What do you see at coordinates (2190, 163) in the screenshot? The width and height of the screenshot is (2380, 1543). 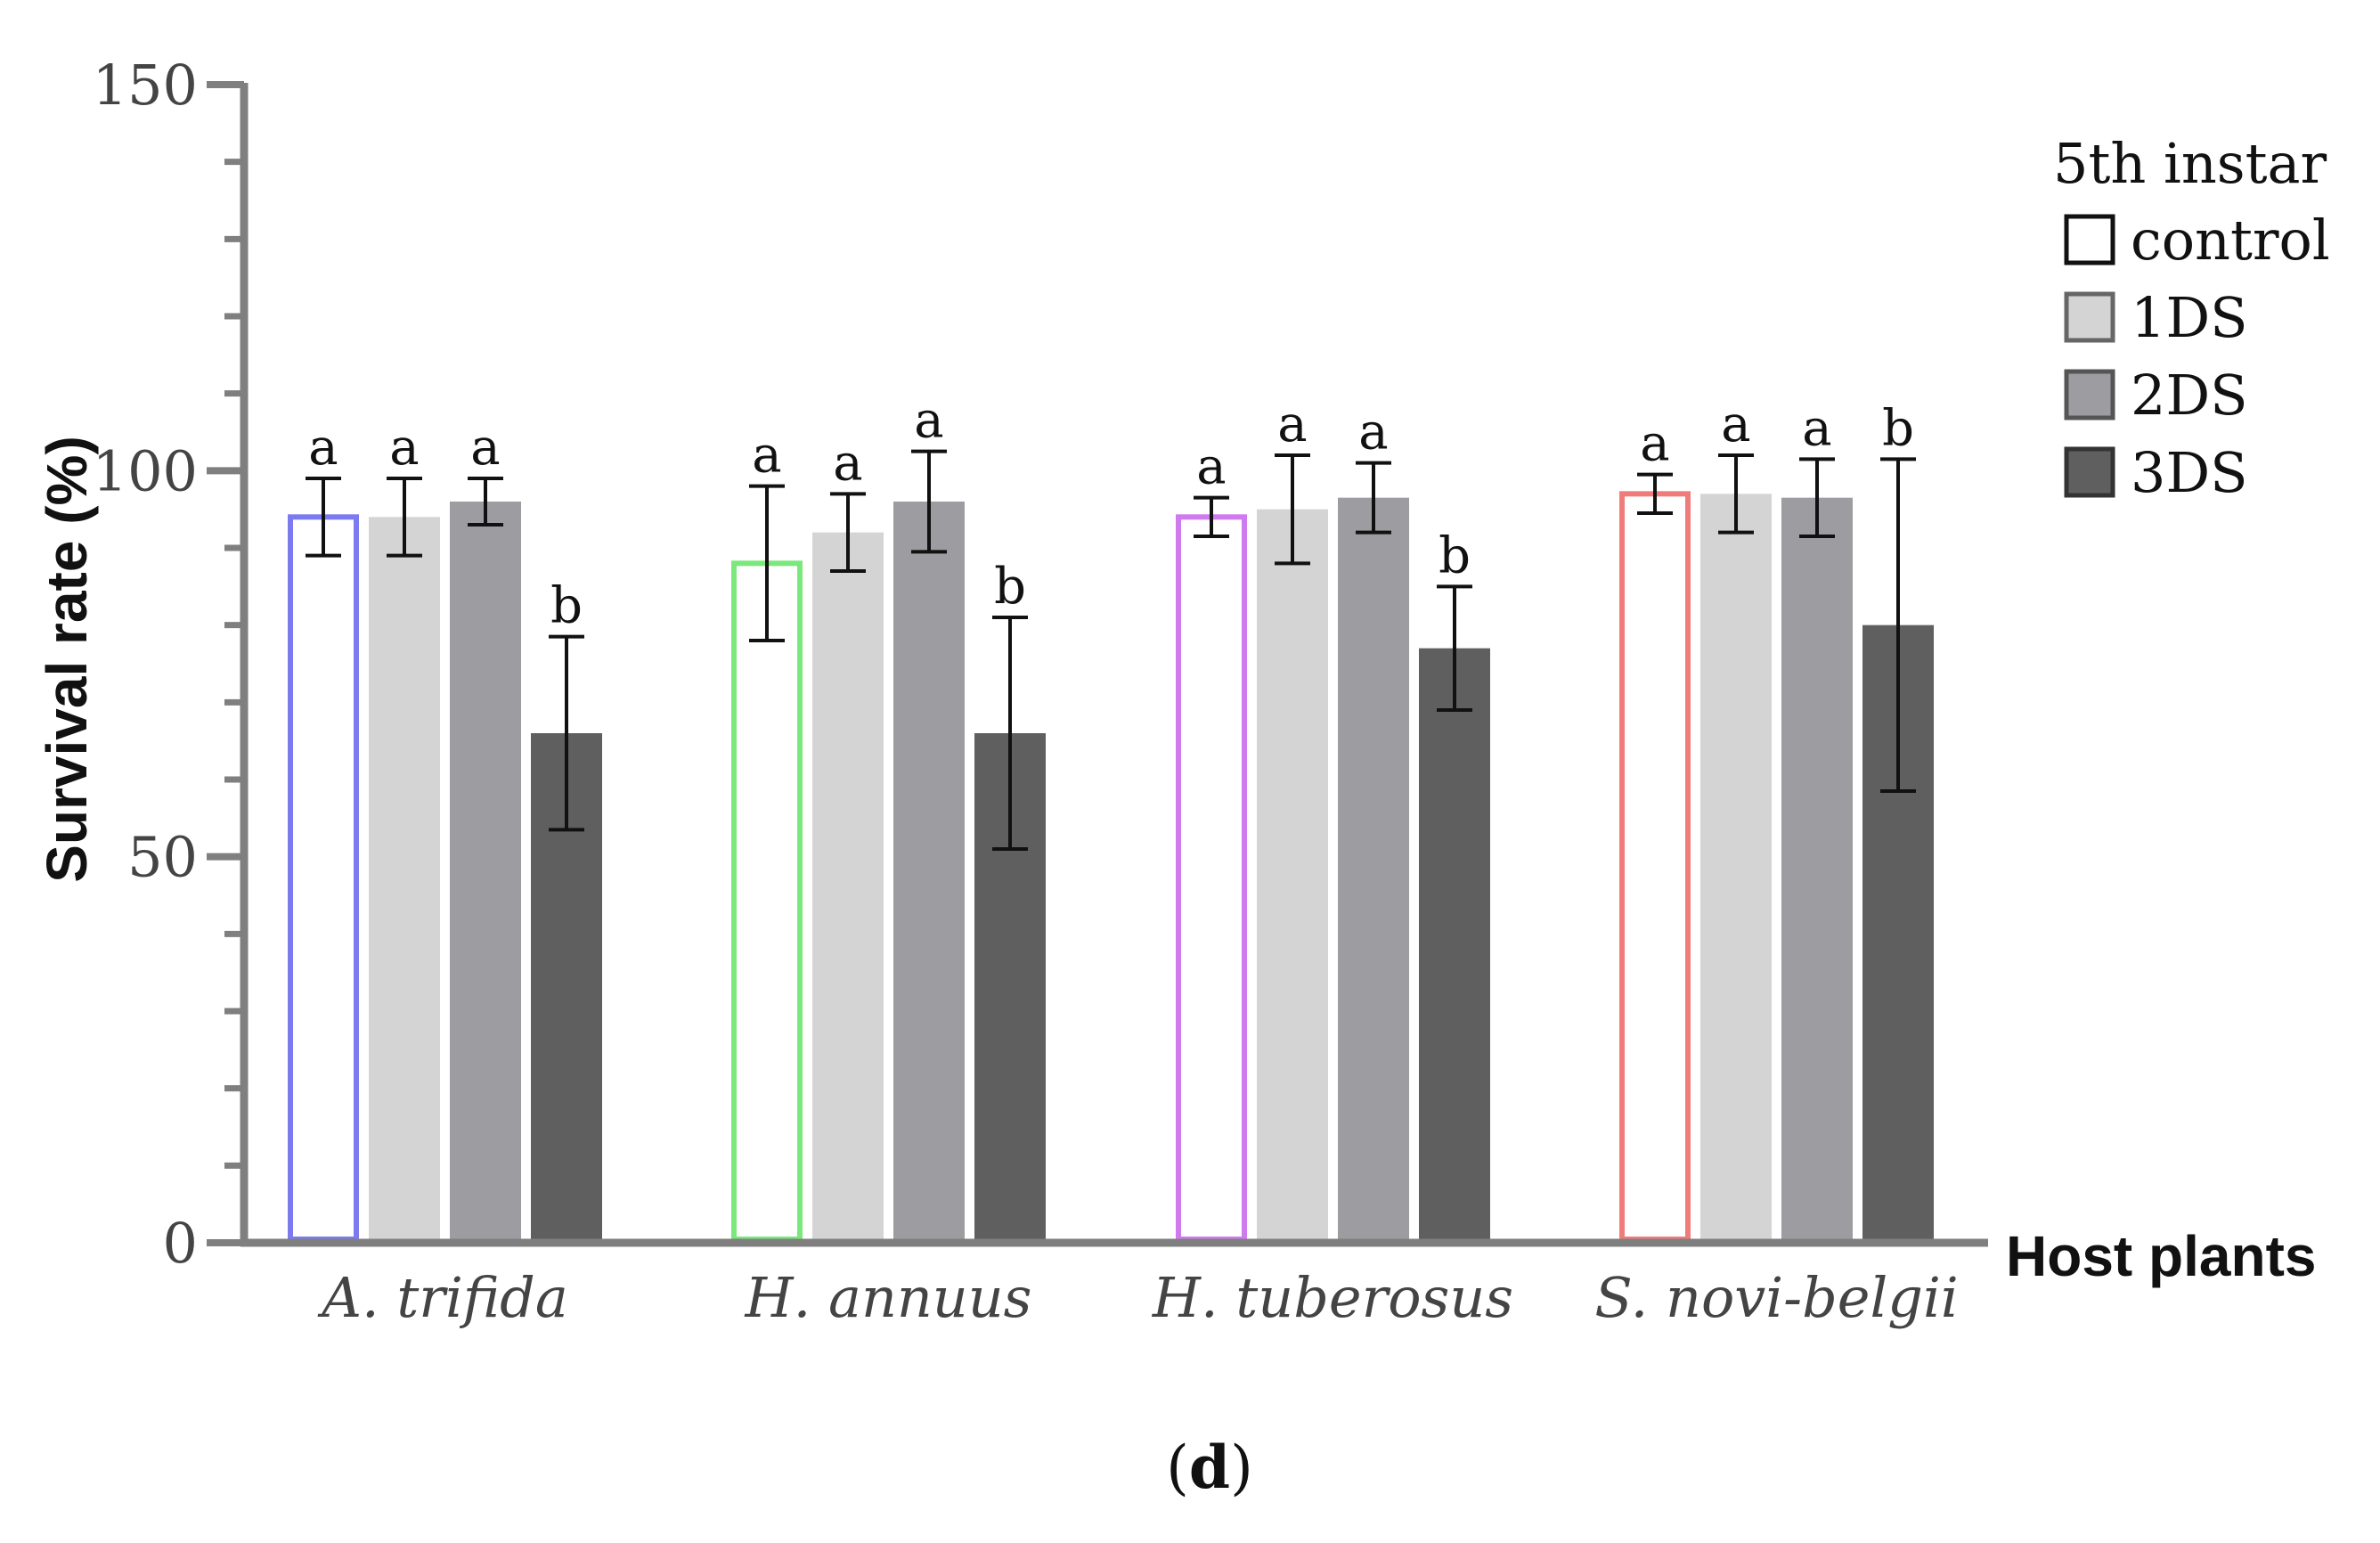 I see `legend-title: 5th instar` at bounding box center [2190, 163].